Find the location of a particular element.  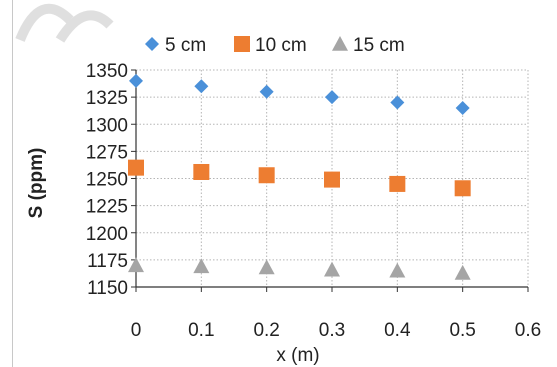

y-tick-label: 1225 is located at coordinates (107, 207).